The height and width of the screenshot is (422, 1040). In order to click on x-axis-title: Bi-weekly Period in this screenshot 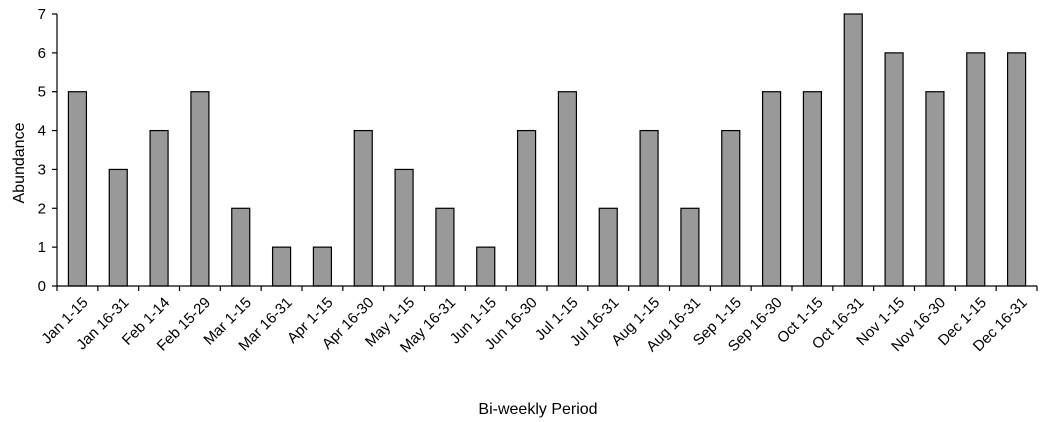, I will do `click(537, 409)`.